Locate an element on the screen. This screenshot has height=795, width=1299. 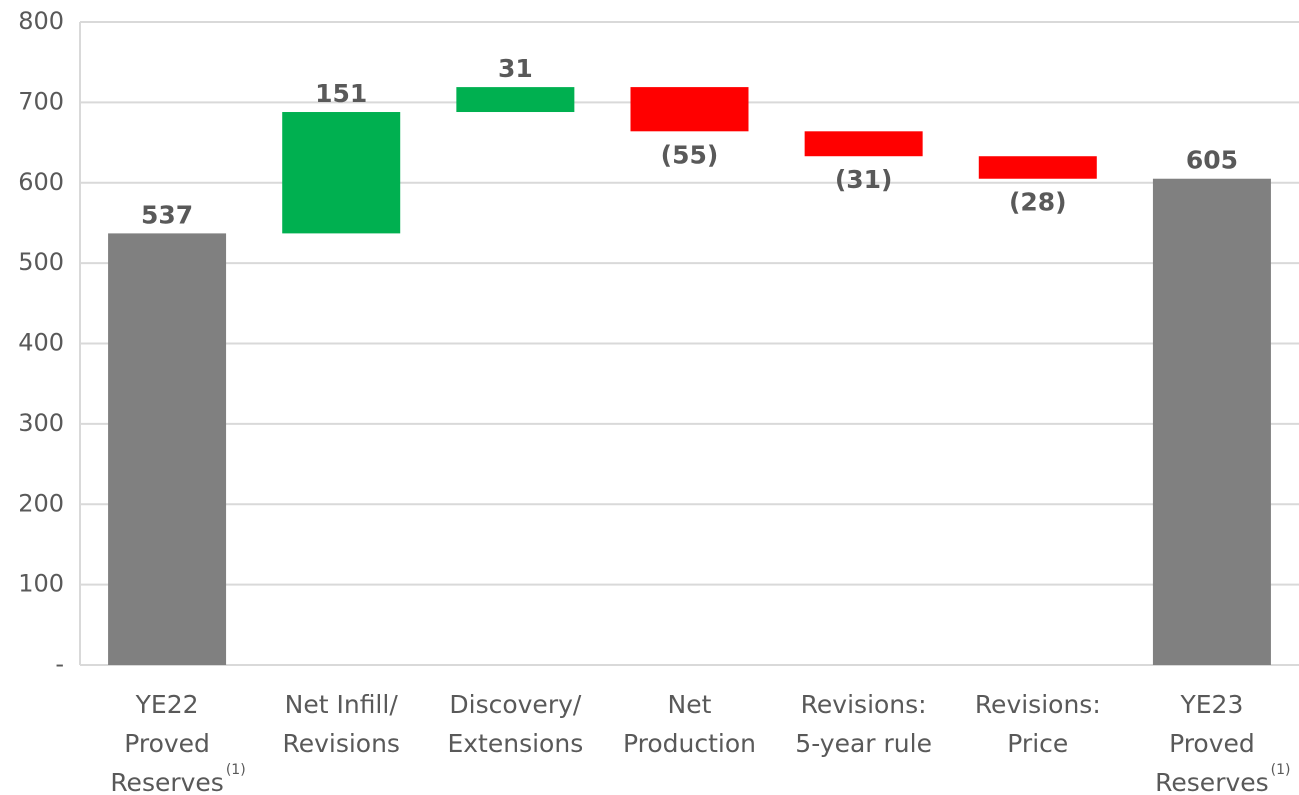
x-tick-label: Net Infill/ is located at coordinates (342, 704).